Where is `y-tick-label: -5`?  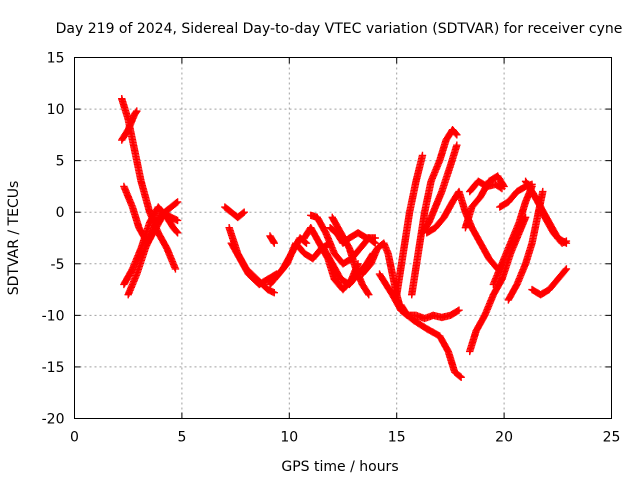
y-tick-label: -5 is located at coordinates (58, 265).